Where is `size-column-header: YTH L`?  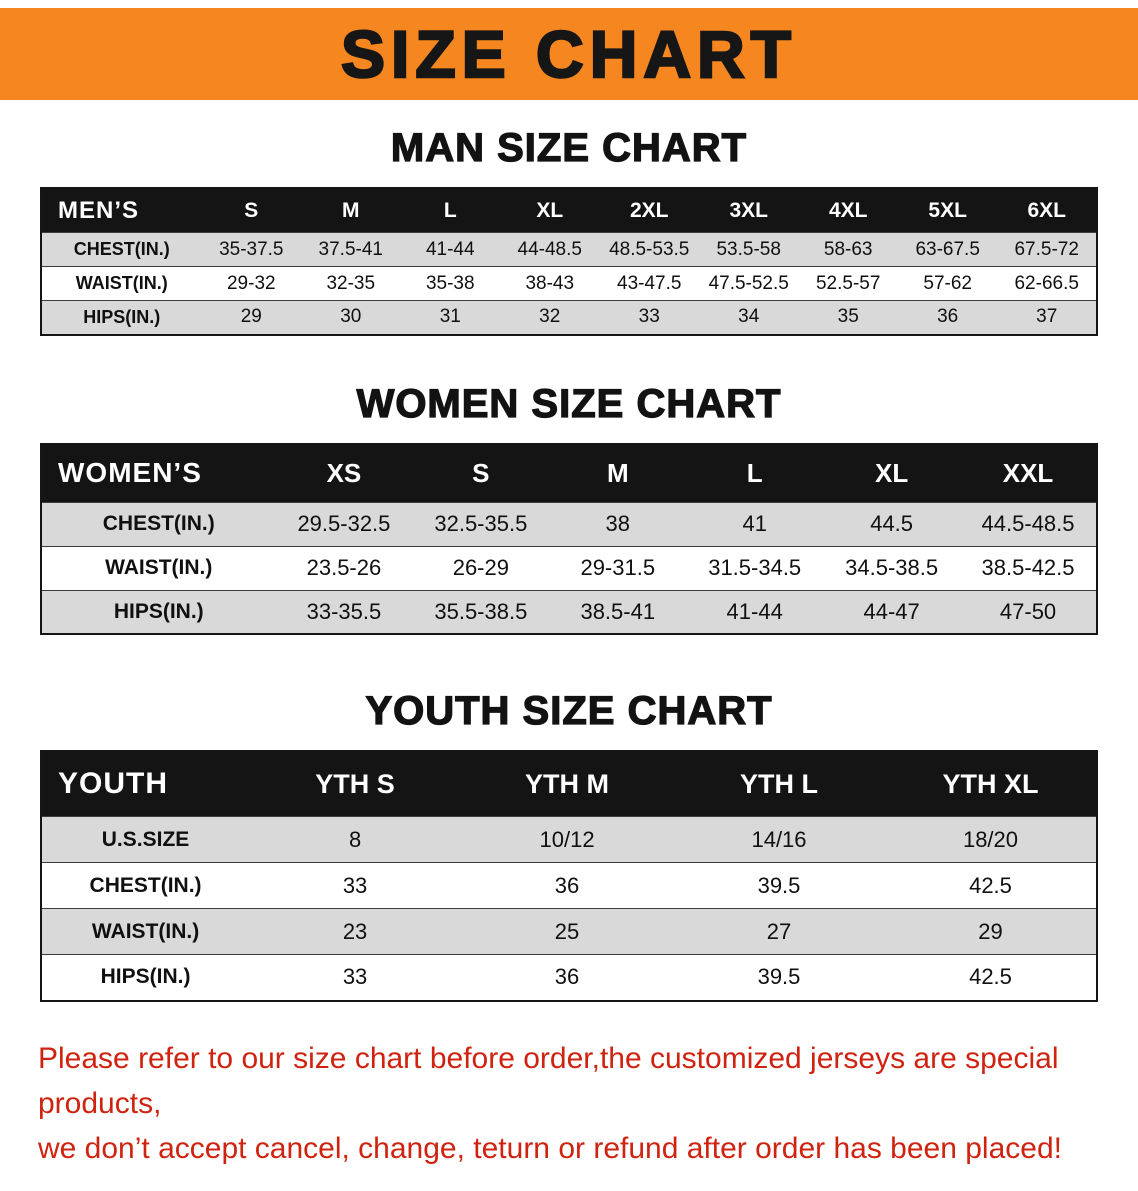
size-column-header: YTH L is located at coordinates (779, 784).